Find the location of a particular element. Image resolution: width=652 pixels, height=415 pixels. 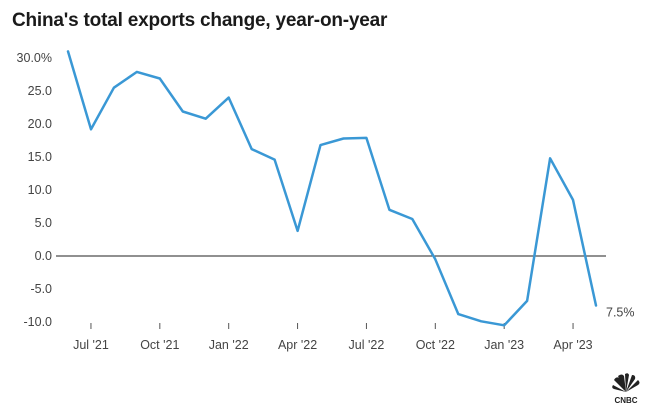

end-value-label: 7.5% is located at coordinates (620, 313).